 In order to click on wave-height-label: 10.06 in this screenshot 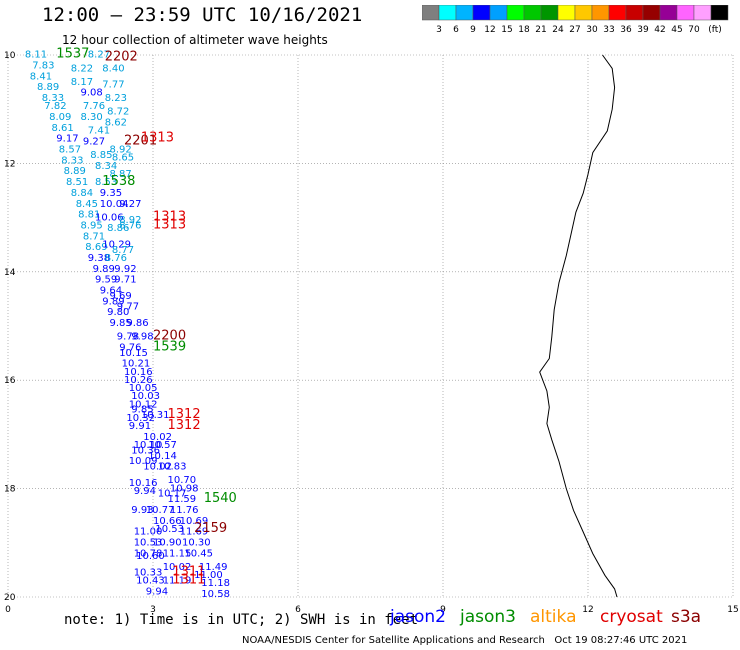, I will do `click(109, 217)`.